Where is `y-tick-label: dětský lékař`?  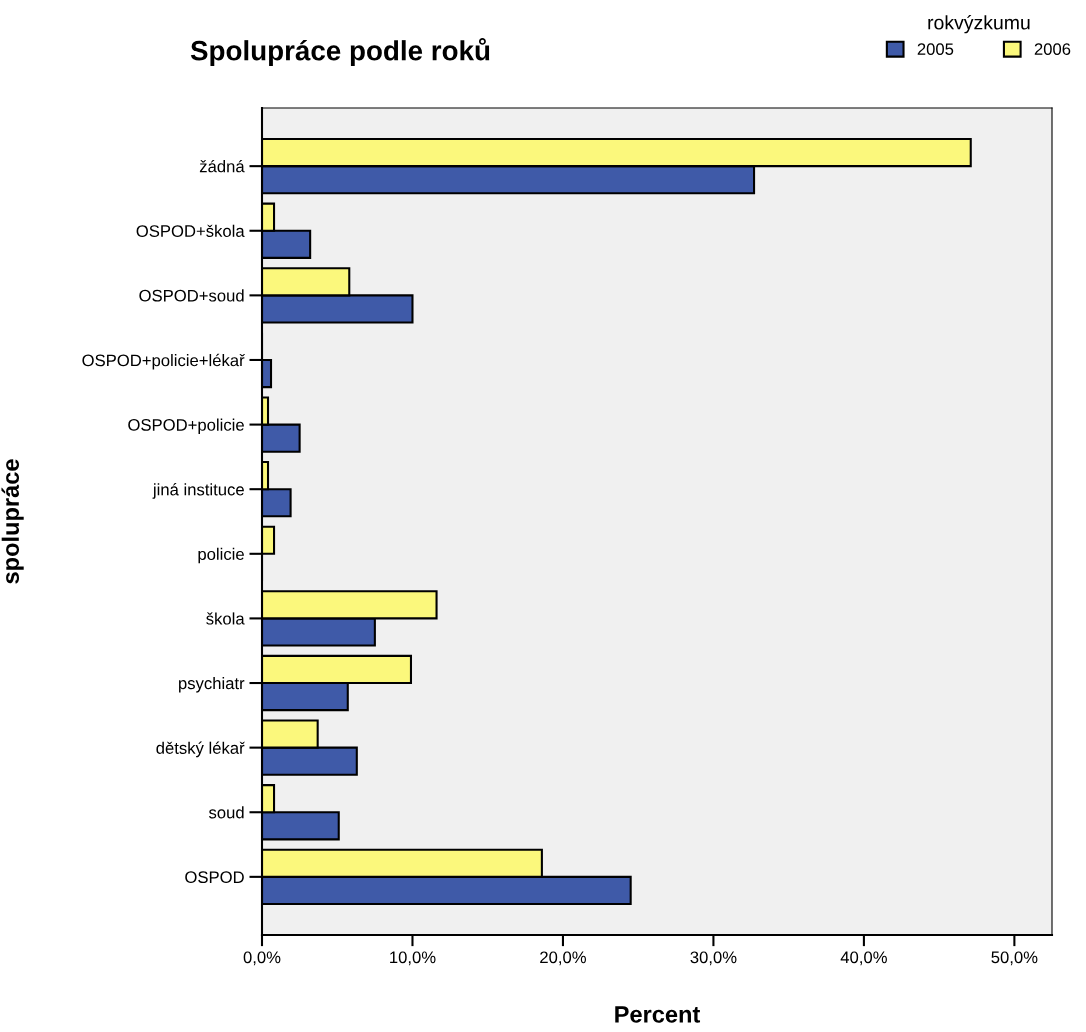
y-tick-label: dětský lékař is located at coordinates (200, 749).